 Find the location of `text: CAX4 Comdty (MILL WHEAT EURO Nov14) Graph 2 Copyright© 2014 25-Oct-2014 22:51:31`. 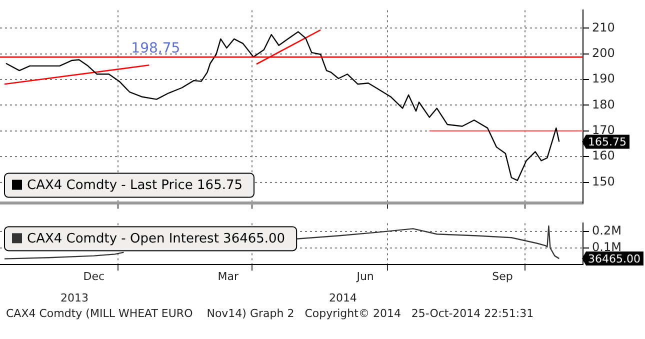

text: CAX4 Comdty (MILL WHEAT EURO Nov14) Graph 2 Copyright© 2014 25-Oct-2014 22:51:31 is located at coordinates (270, 313).